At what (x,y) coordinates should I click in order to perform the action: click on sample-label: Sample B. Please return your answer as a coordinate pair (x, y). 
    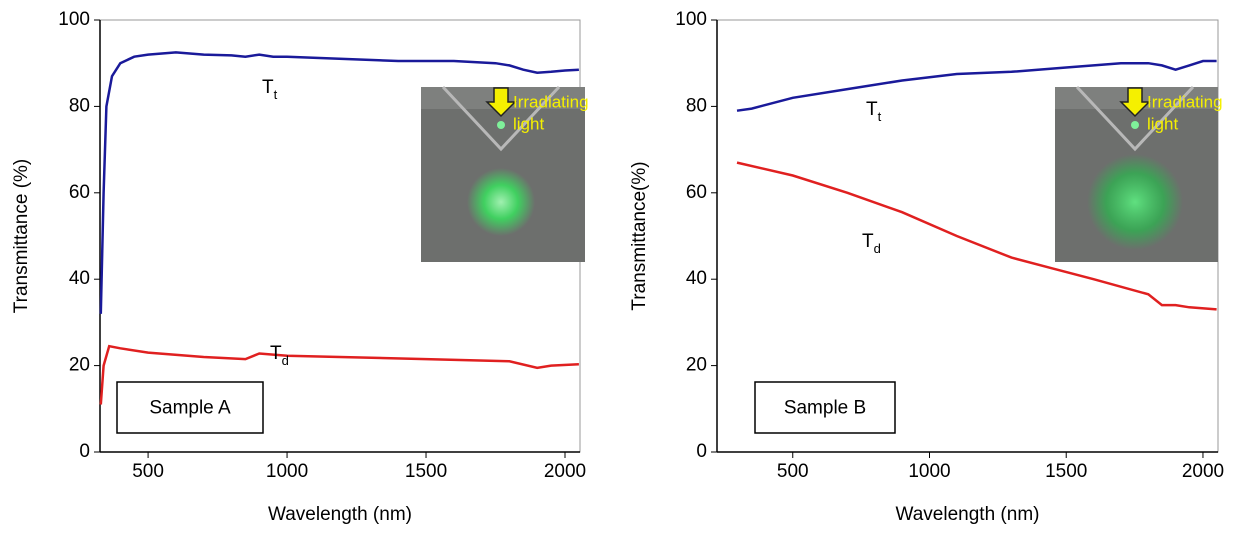
    Looking at the image, I should click on (825, 408).